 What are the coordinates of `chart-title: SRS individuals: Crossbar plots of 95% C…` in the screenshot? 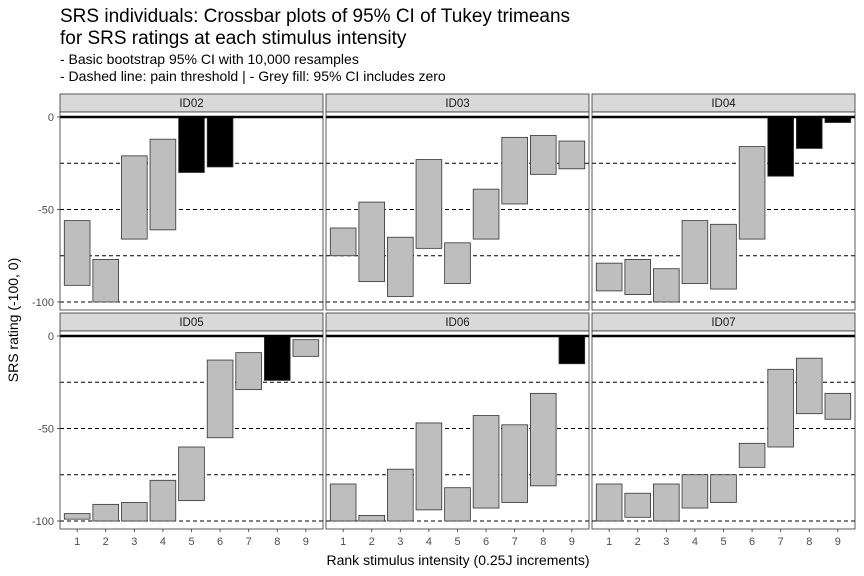 It's located at (315, 28).